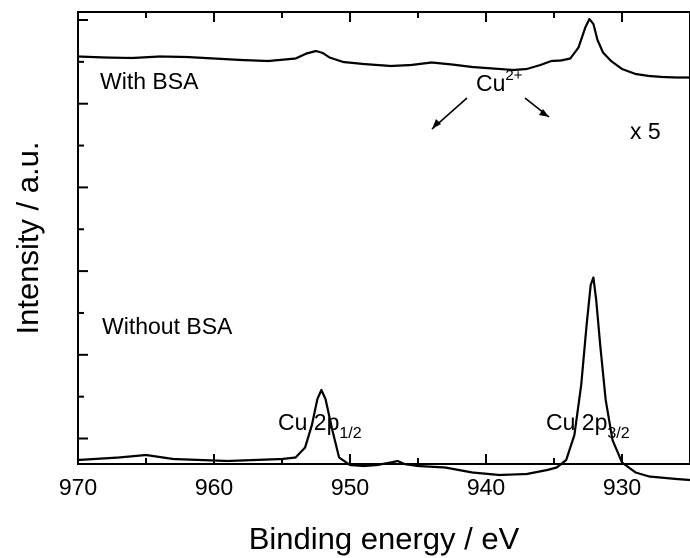 This screenshot has width=690, height=558. I want to click on x-axis-tick-labels: 970 960 950 940 930, so click(350, 487).